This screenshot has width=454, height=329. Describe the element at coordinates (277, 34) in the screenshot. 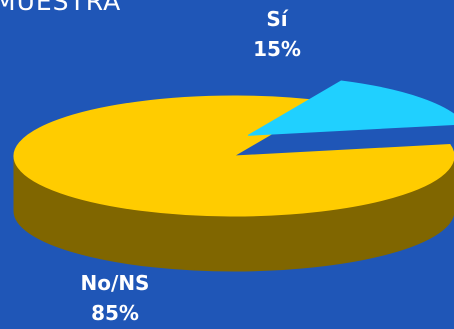

I see `slice-label-si: Sí 15%` at that location.